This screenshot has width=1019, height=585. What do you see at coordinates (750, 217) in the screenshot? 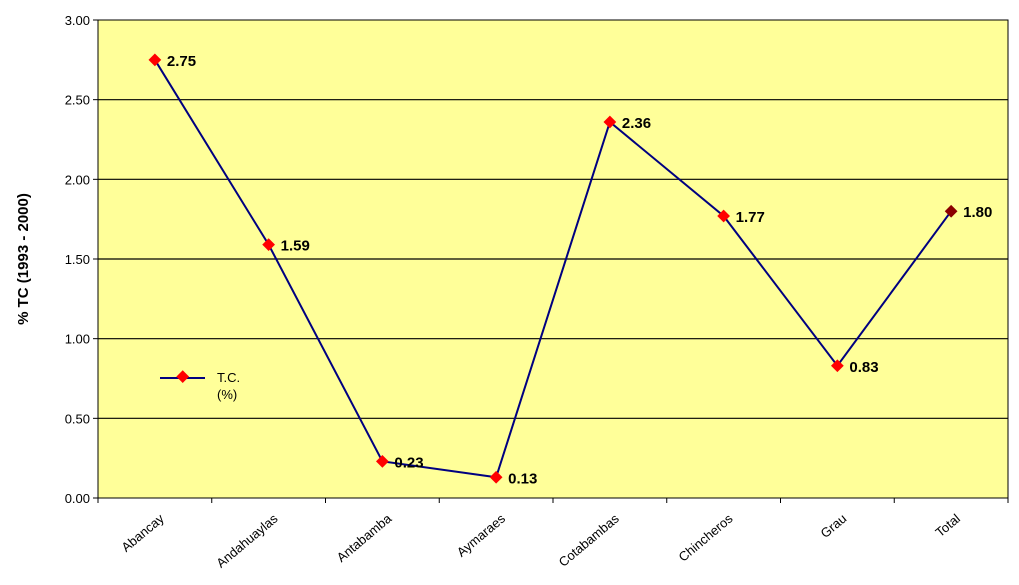
I see `data-label: 1.77` at bounding box center [750, 217].